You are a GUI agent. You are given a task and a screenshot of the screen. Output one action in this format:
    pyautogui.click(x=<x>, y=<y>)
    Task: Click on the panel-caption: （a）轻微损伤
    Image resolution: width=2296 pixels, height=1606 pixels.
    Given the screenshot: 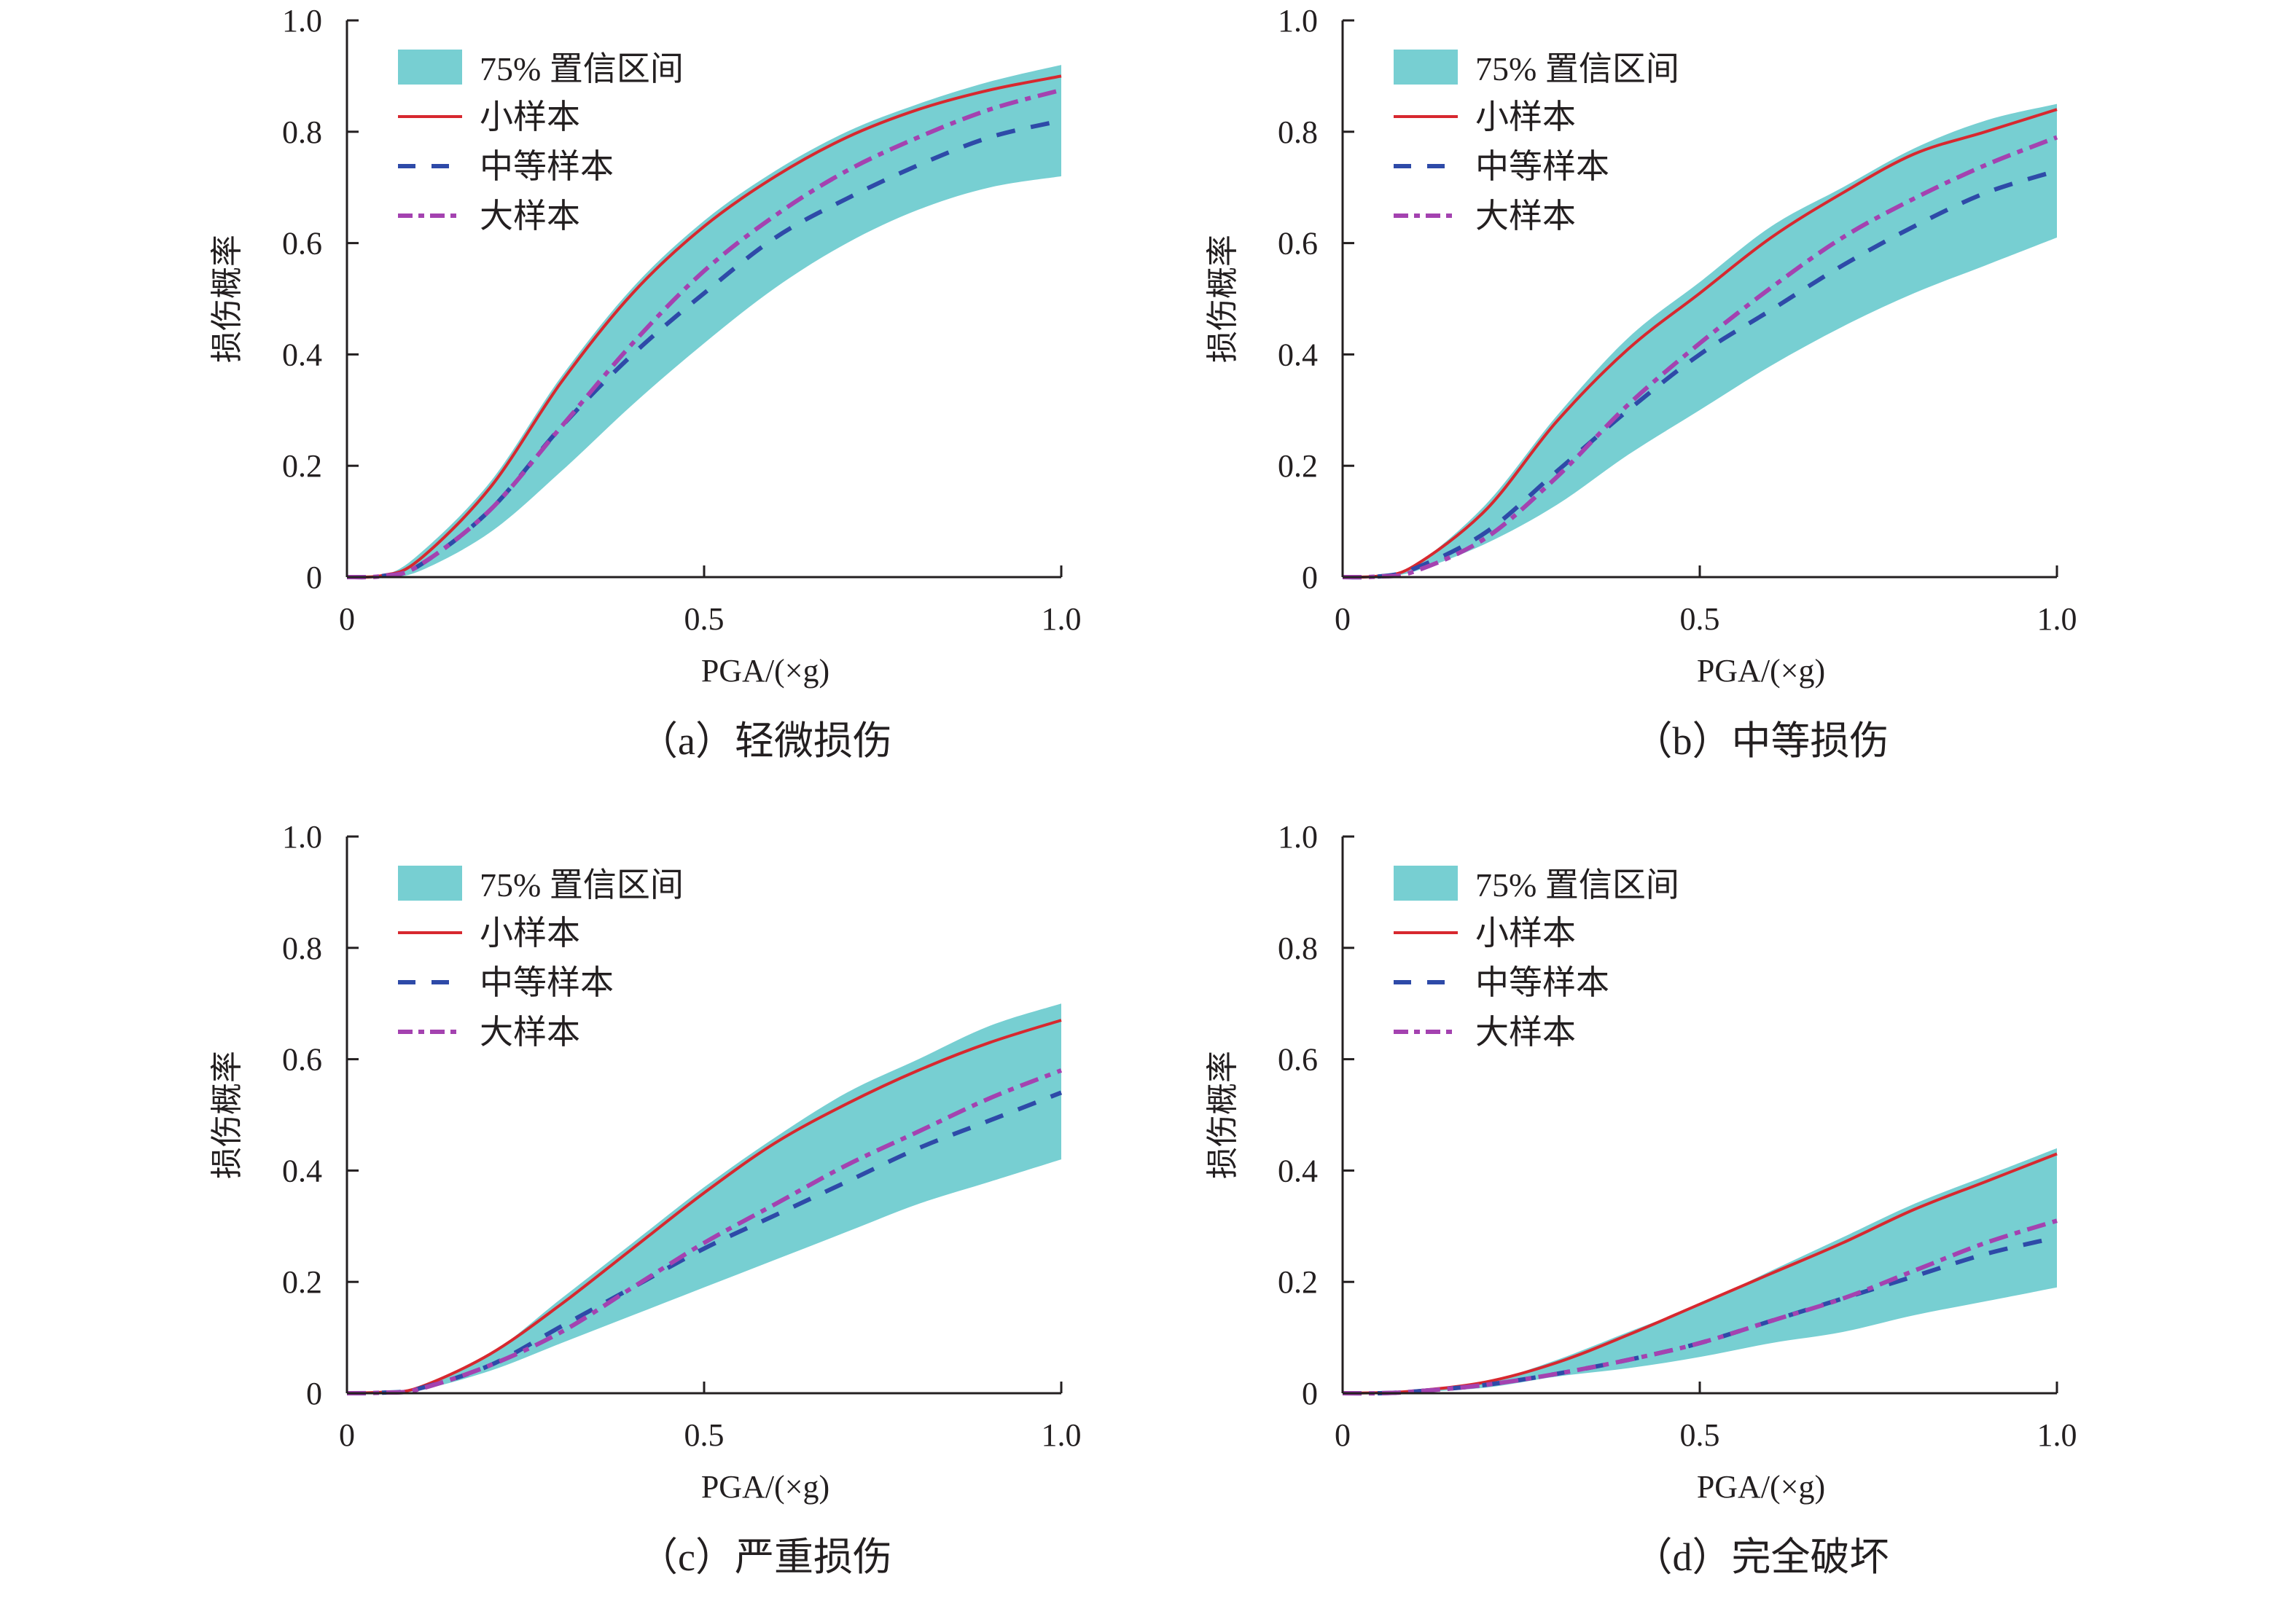 What is the action you would take?
    pyautogui.click(x=766, y=741)
    